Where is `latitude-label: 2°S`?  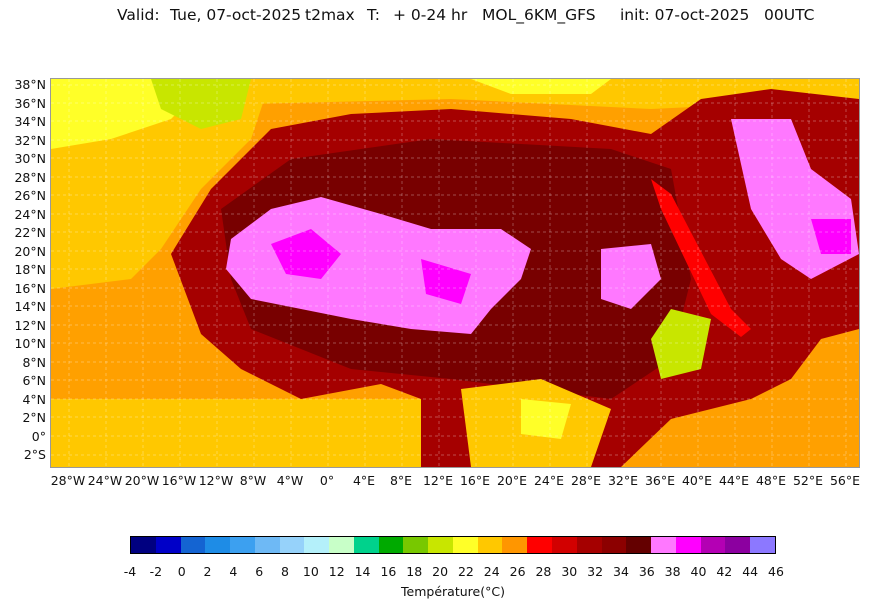 latitude-label: 2°S is located at coordinates (34, 454).